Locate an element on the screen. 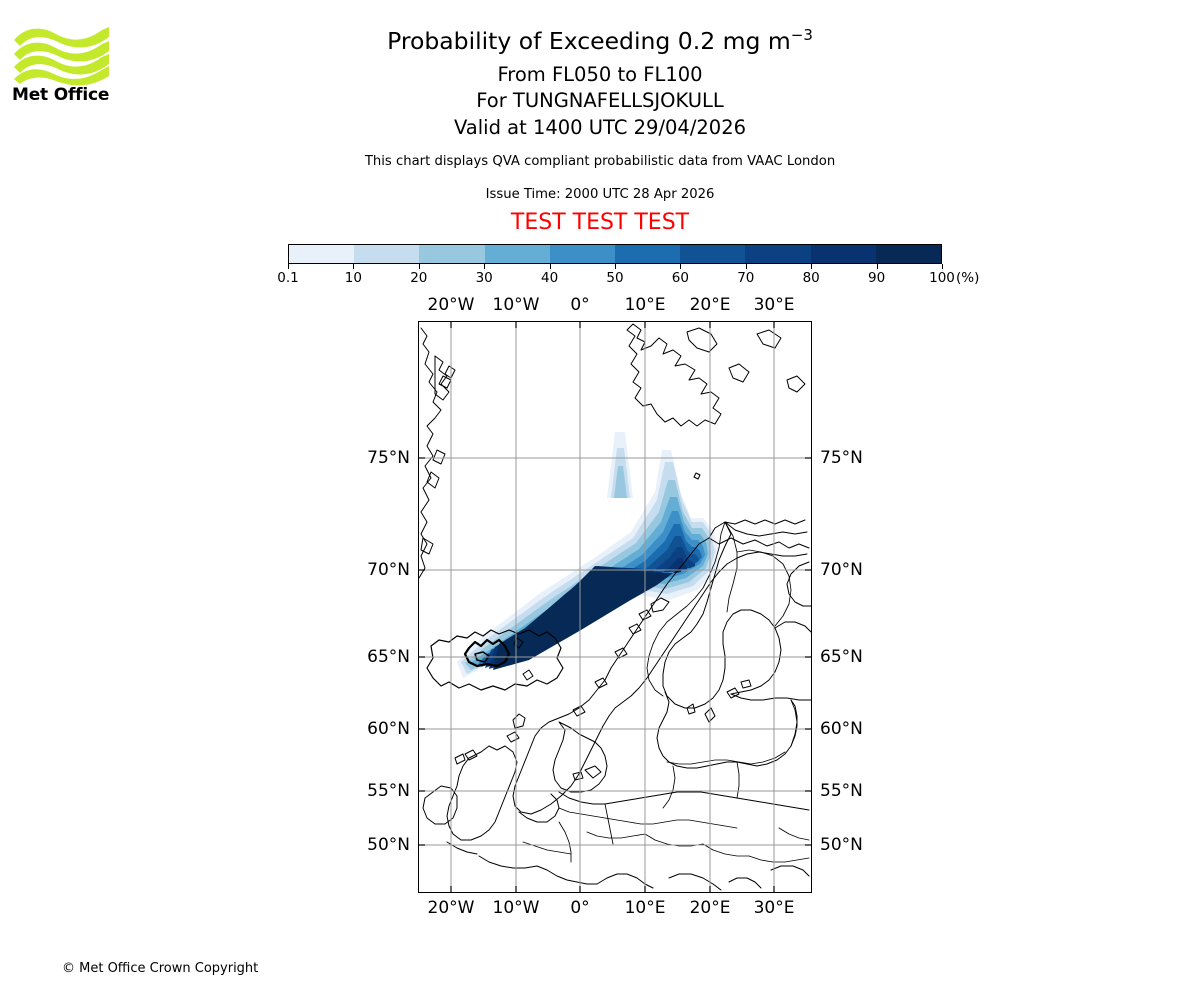  colorbar-tick-label-0.1: 0.1 is located at coordinates (288, 278).